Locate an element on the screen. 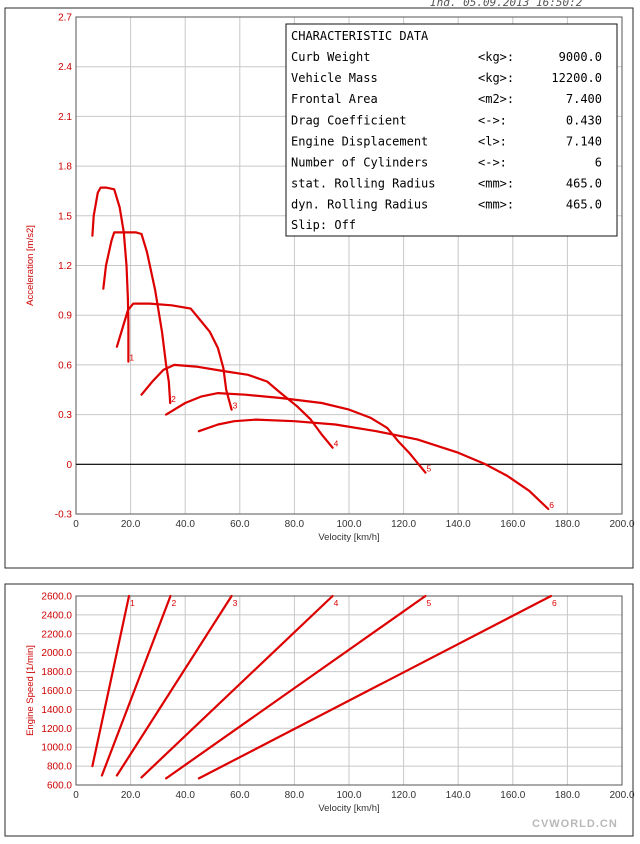  y-tick-label: 0.9 is located at coordinates (65, 316).